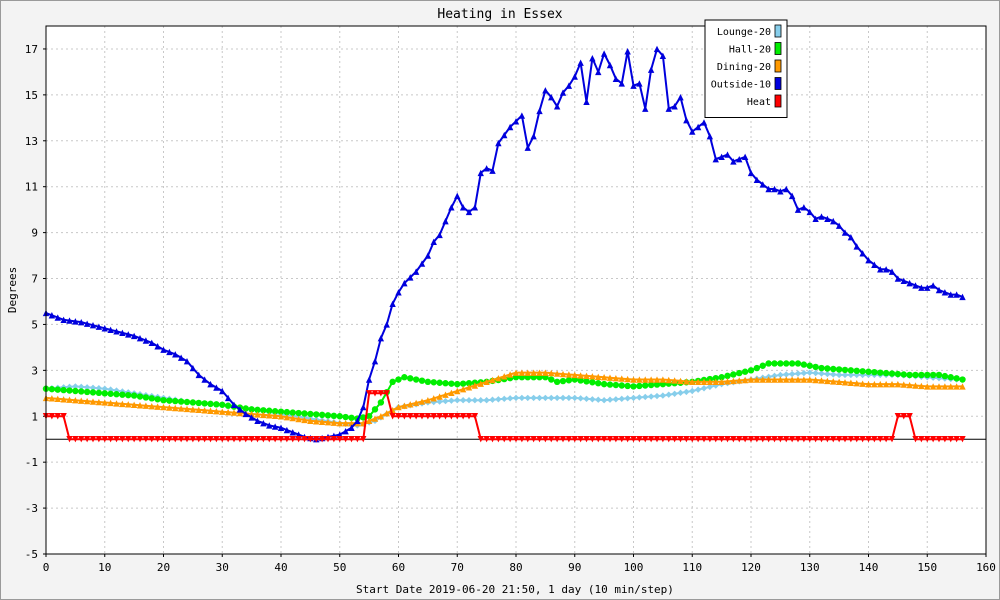 The image size is (1000, 600). I want to click on x-tick-label: 20, so click(163, 567).